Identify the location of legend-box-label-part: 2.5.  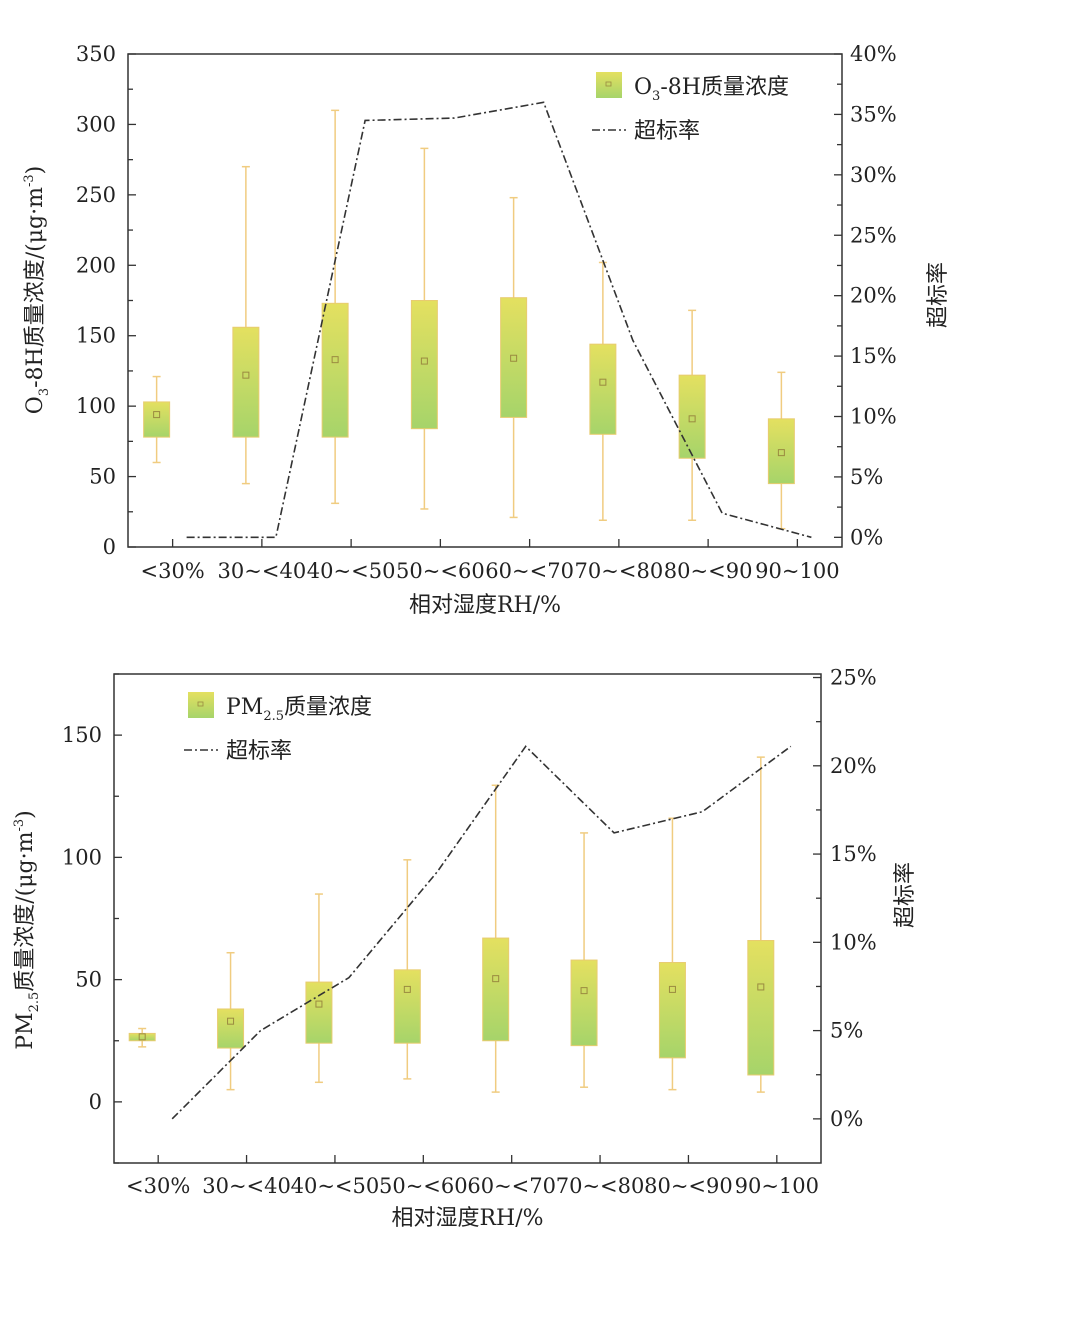
(273, 716).